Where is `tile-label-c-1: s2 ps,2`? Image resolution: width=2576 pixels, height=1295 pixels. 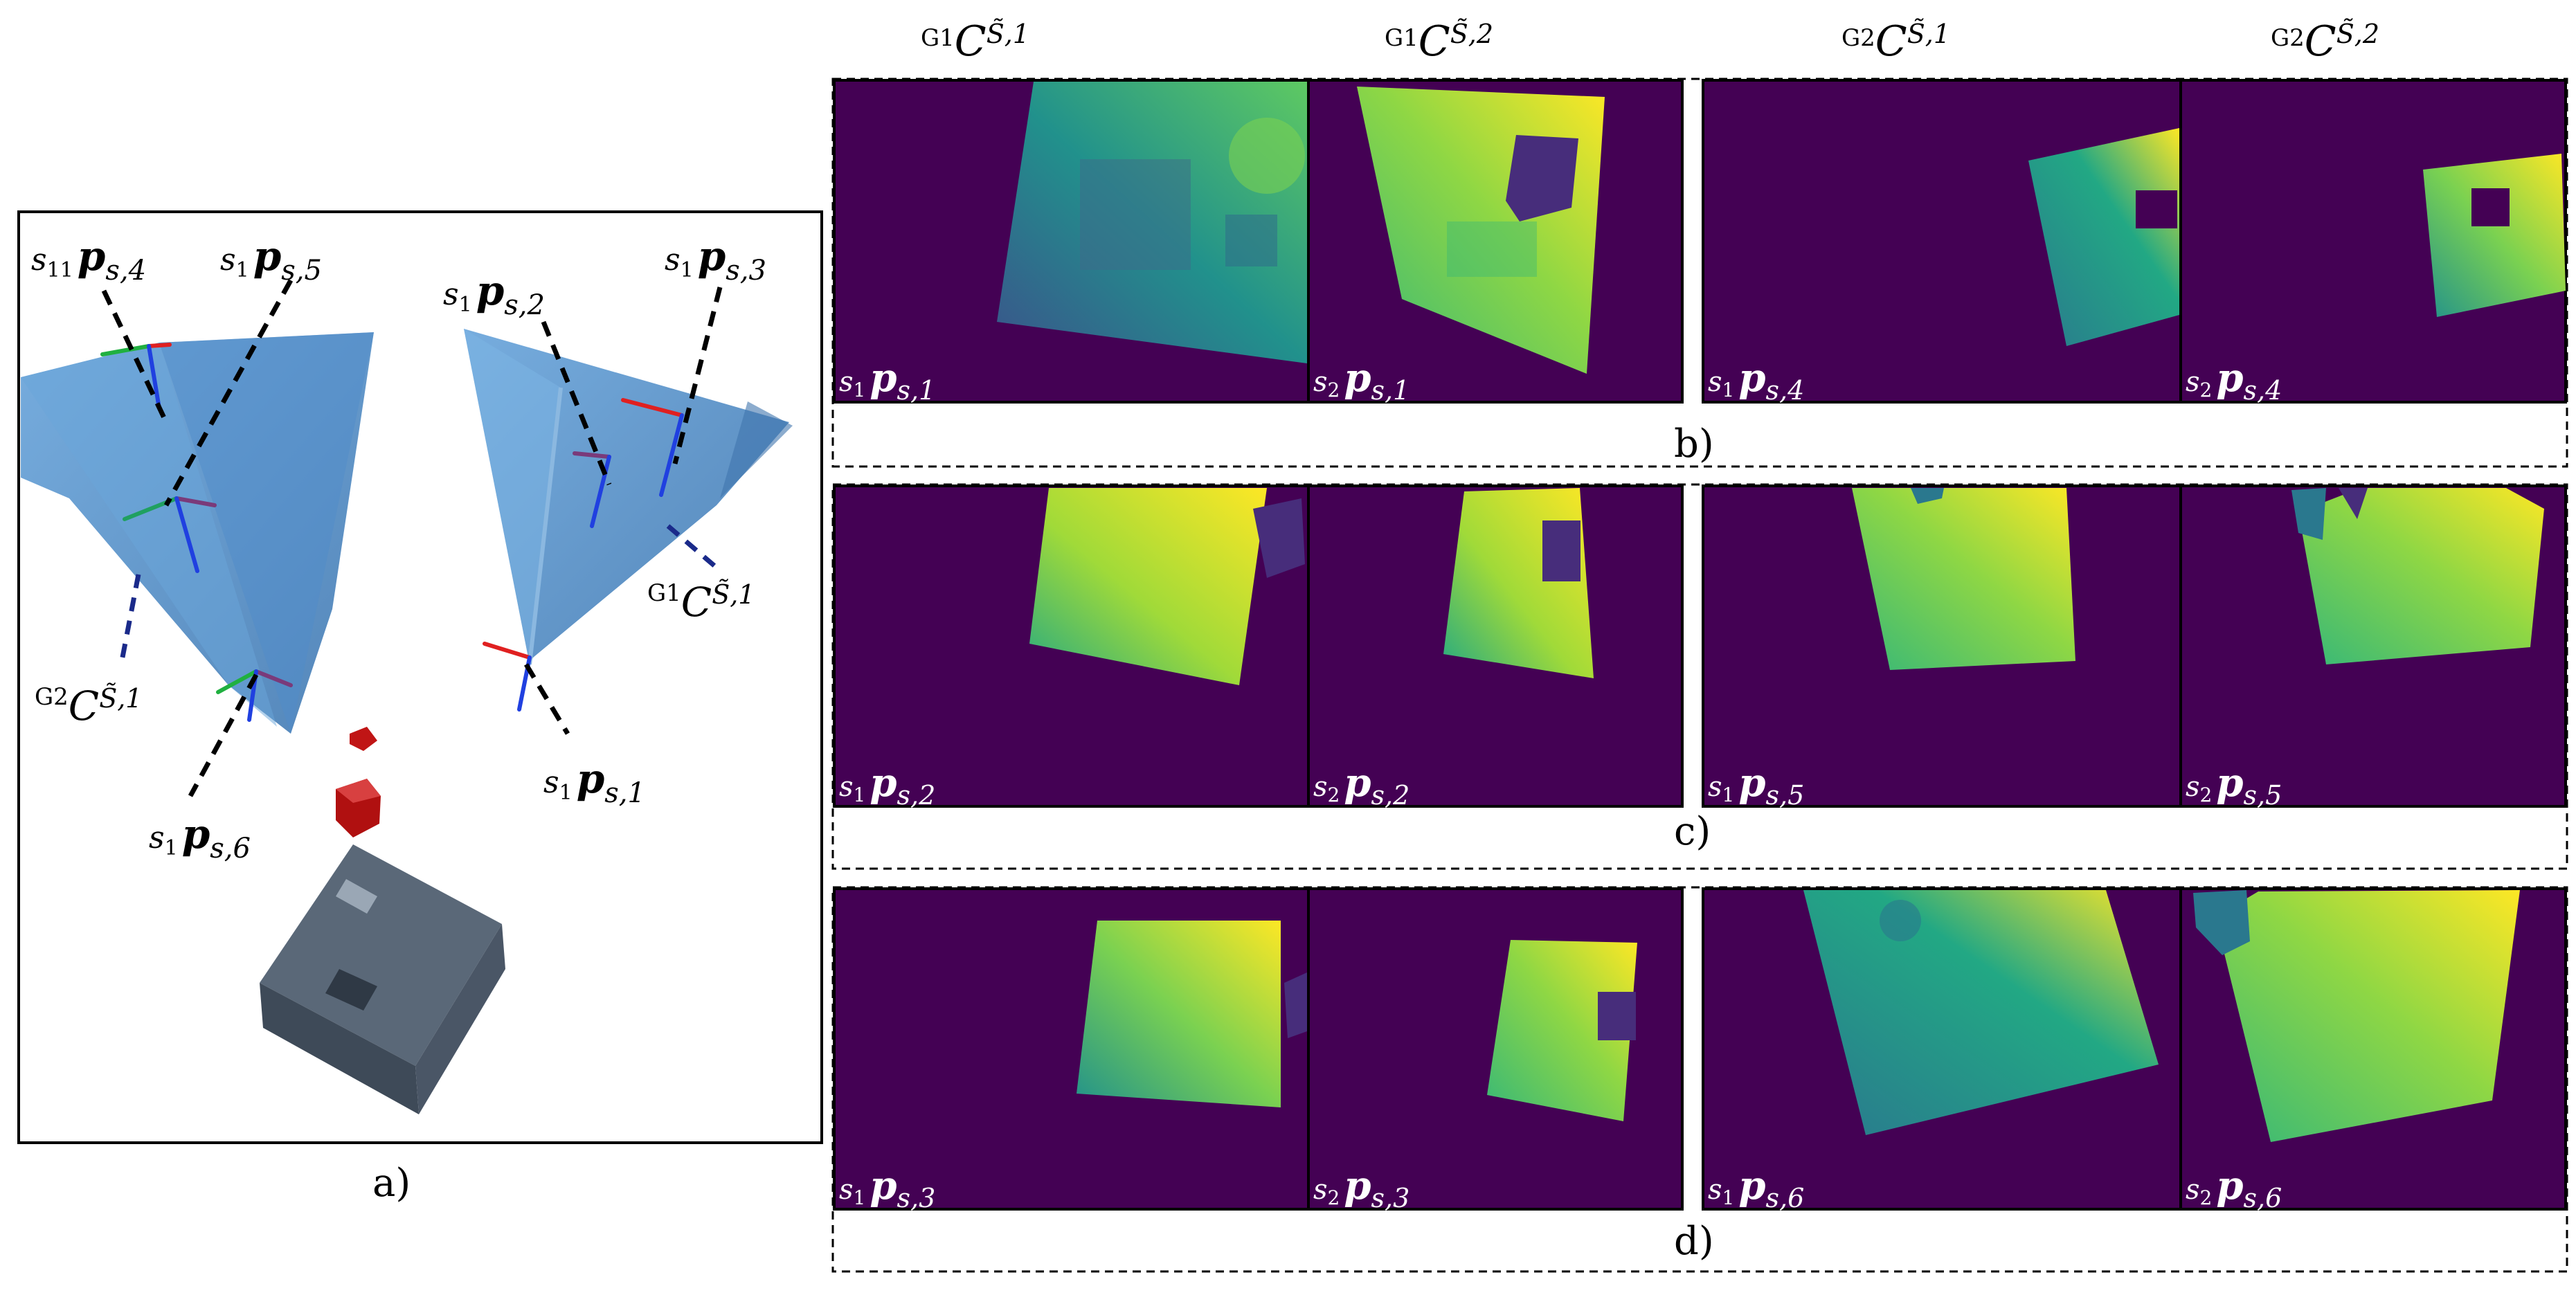 tile-label-c-1: s2 ps,2 is located at coordinates (1361, 785).